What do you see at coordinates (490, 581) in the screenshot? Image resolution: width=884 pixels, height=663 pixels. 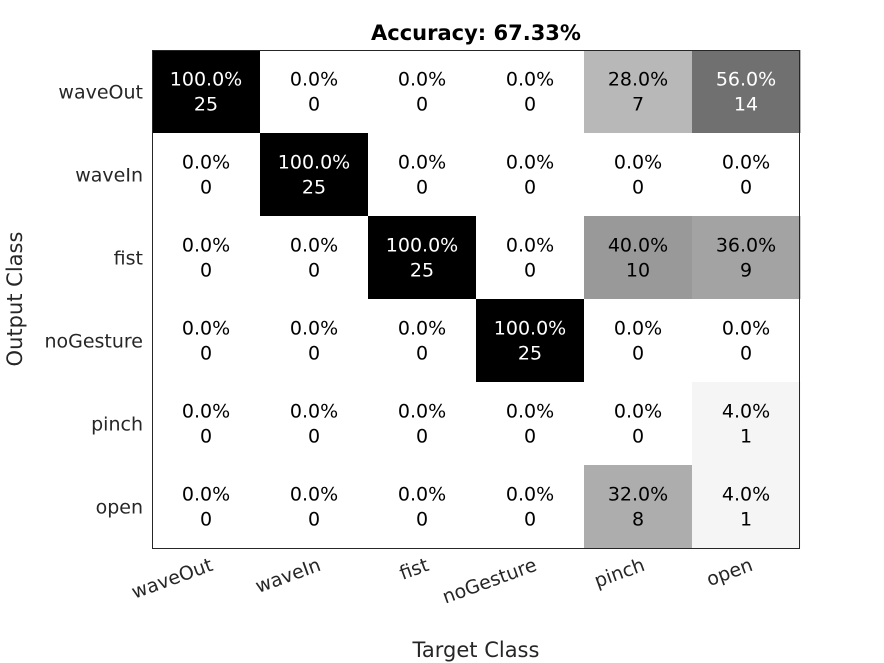 I see `x-tick-label: noGesture` at bounding box center [490, 581].